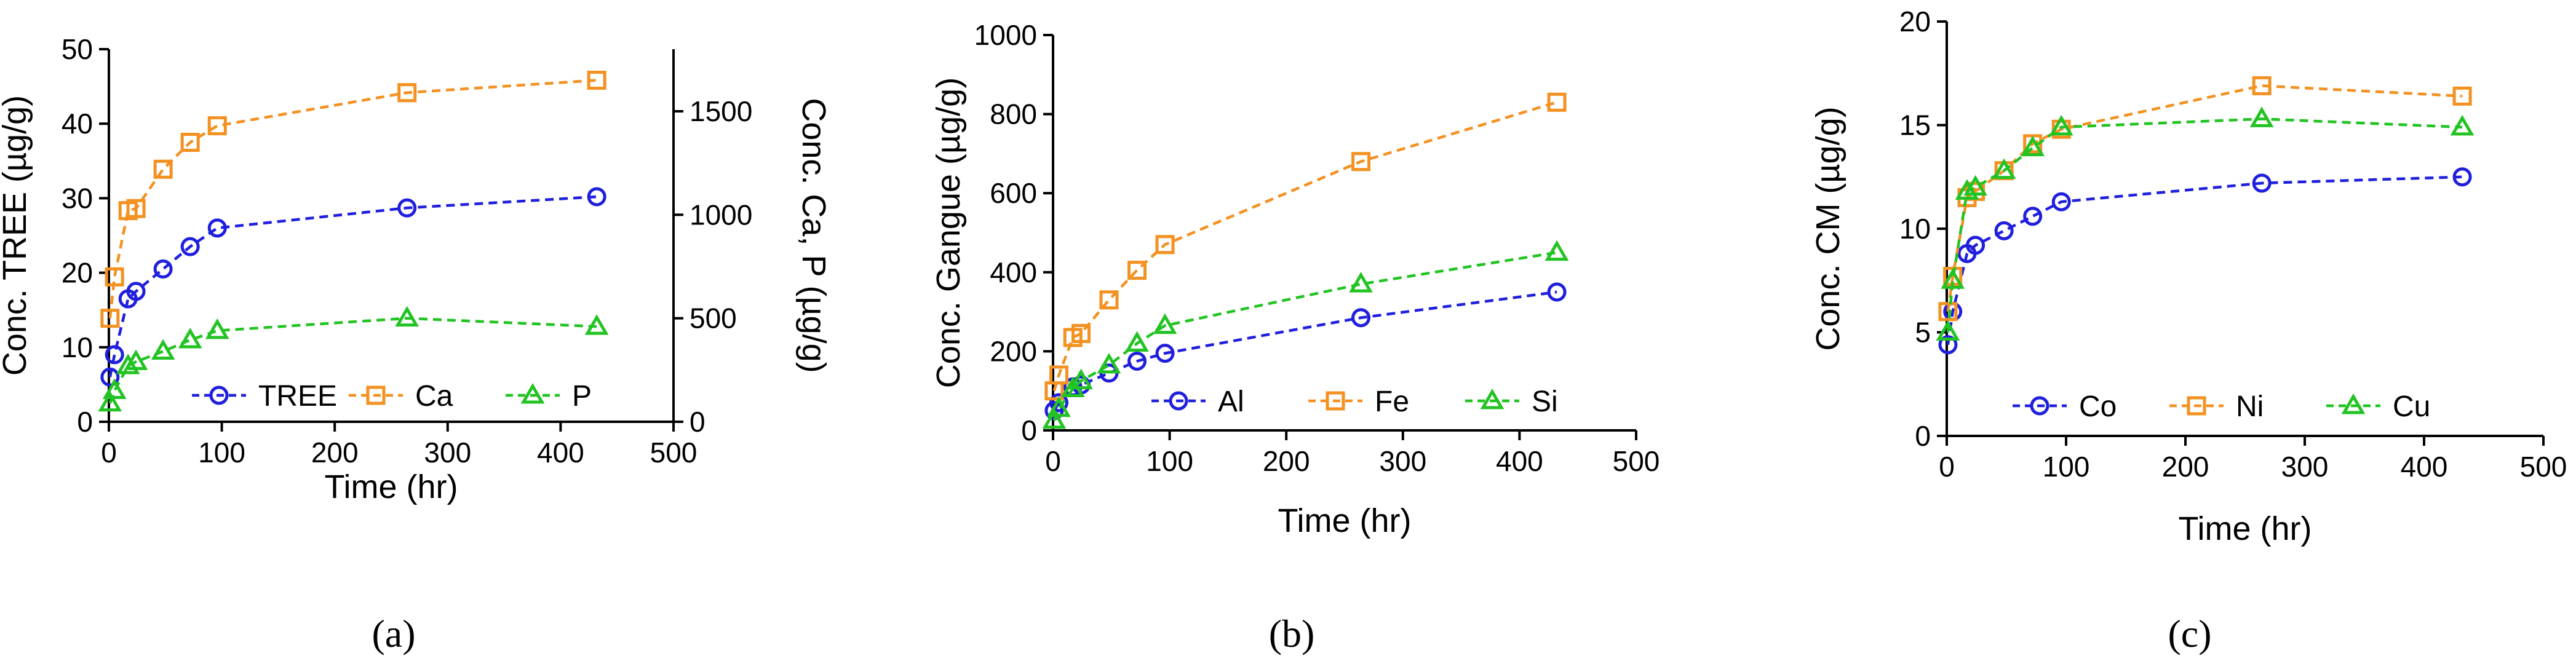 The width and height of the screenshot is (2576, 672). What do you see at coordinates (2250, 406) in the screenshot?
I see `legend-label-ni: Ni` at bounding box center [2250, 406].